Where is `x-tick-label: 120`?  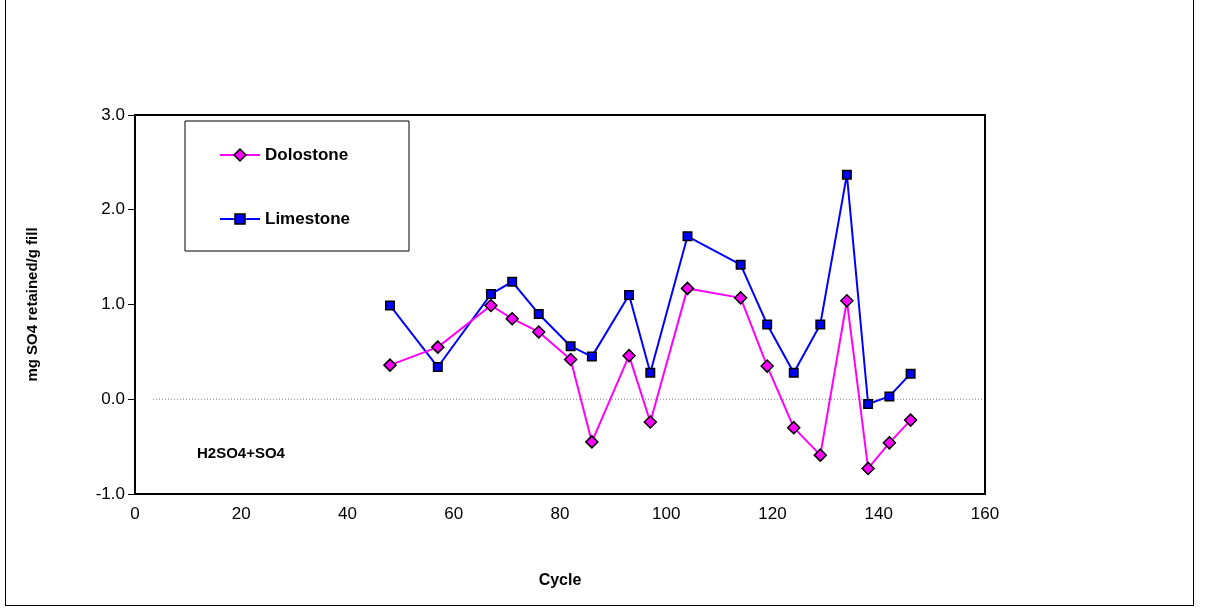 x-tick-label: 120 is located at coordinates (772, 513).